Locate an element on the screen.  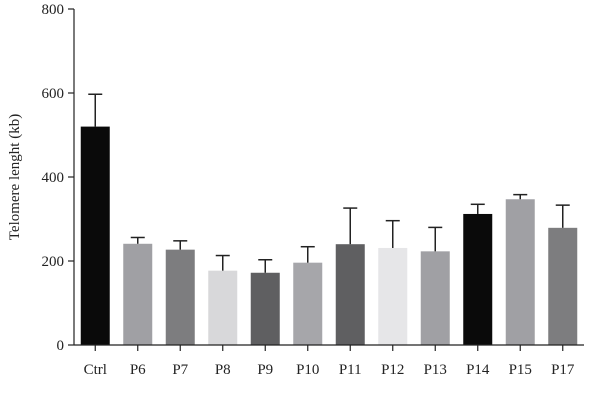
bar-p11 is located at coordinates (350, 294).